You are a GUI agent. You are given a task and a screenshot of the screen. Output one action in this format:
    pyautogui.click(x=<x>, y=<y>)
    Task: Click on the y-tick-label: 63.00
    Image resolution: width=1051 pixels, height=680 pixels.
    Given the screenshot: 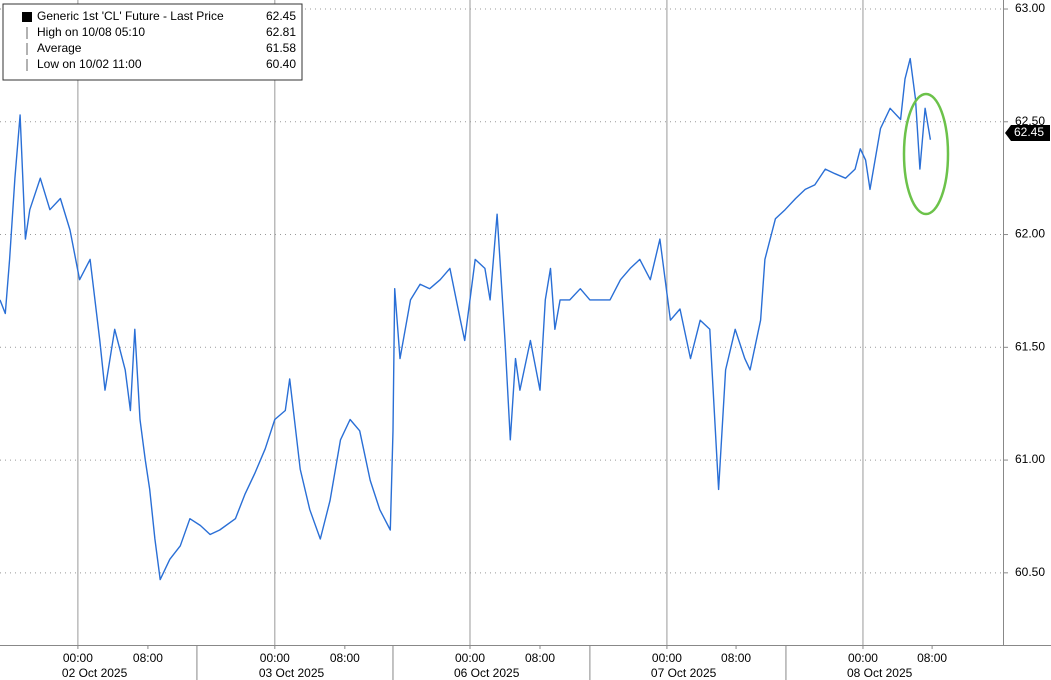 What is the action you would take?
    pyautogui.click(x=1030, y=8)
    